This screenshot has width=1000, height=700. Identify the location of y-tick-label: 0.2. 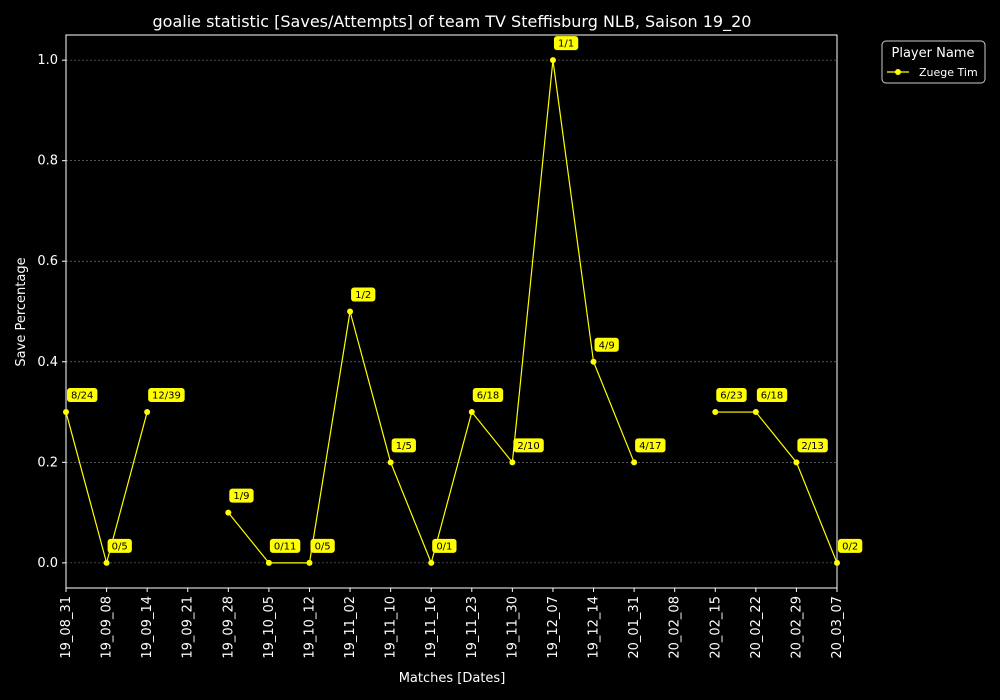
(47, 462).